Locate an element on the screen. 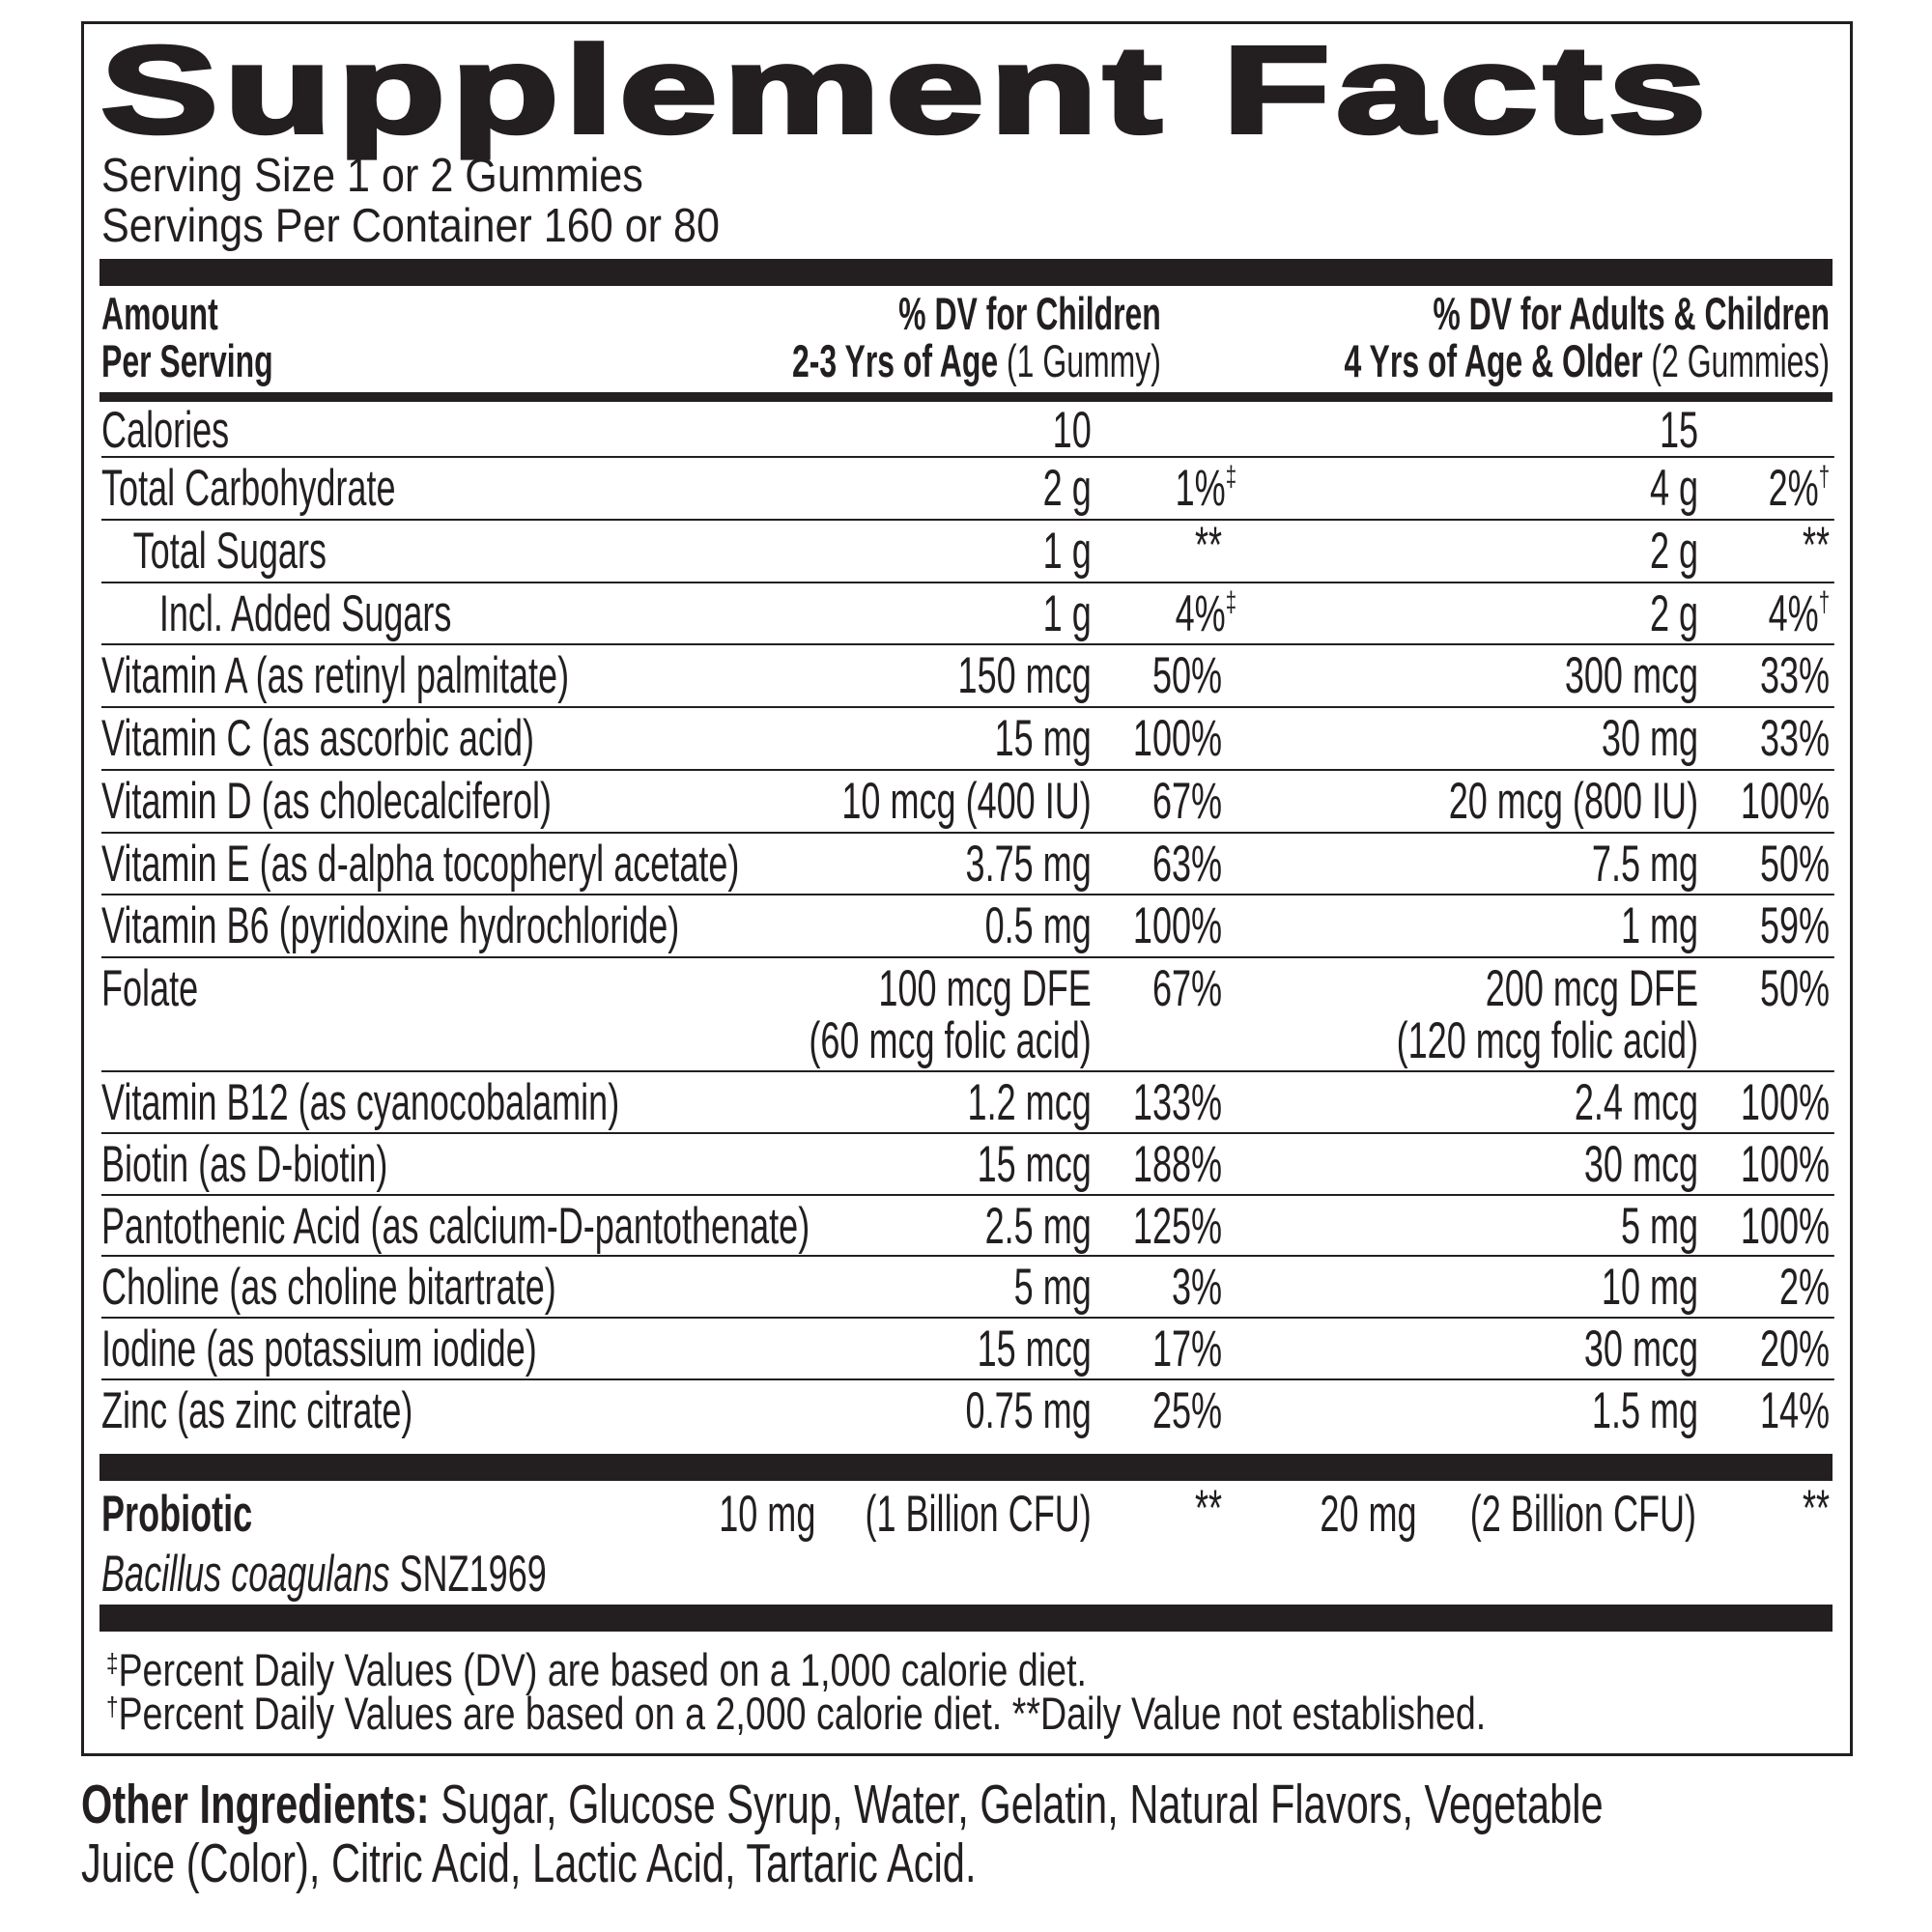 Image resolution: width=1932 pixels, height=1932 pixels. nutrient-name-text: Iodine (as potassium iodide) is located at coordinates (319, 1349).